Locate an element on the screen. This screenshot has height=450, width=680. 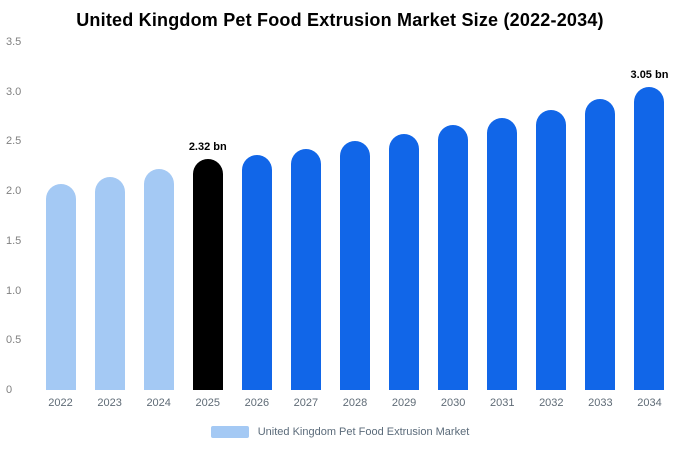
legend: United Kingdom Pet Food Extrusion Market is located at coordinates (340, 432).